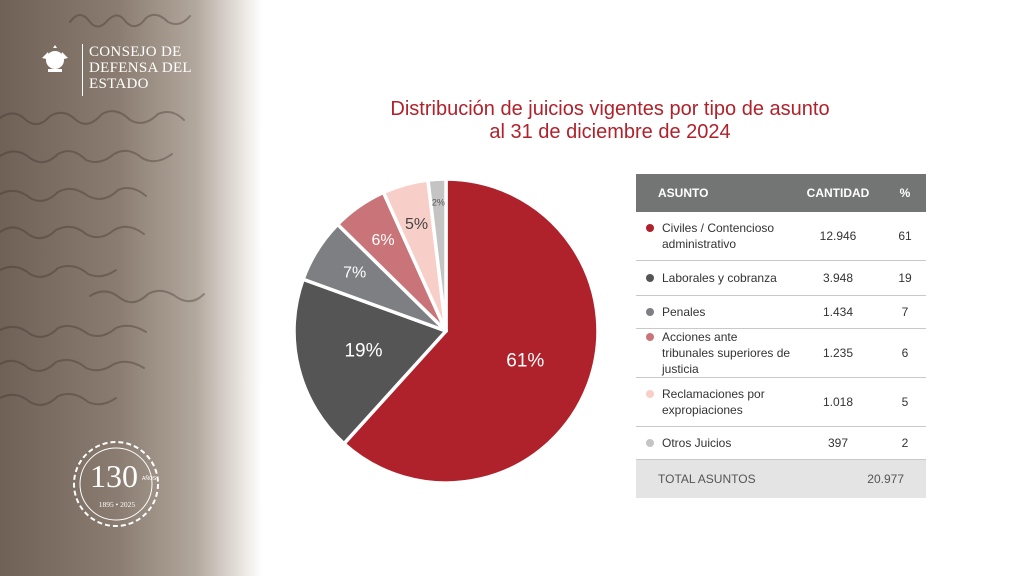 This screenshot has width=1024, height=576. What do you see at coordinates (719, 278) in the screenshot?
I see `row-label: Laborales y cobranza` at bounding box center [719, 278].